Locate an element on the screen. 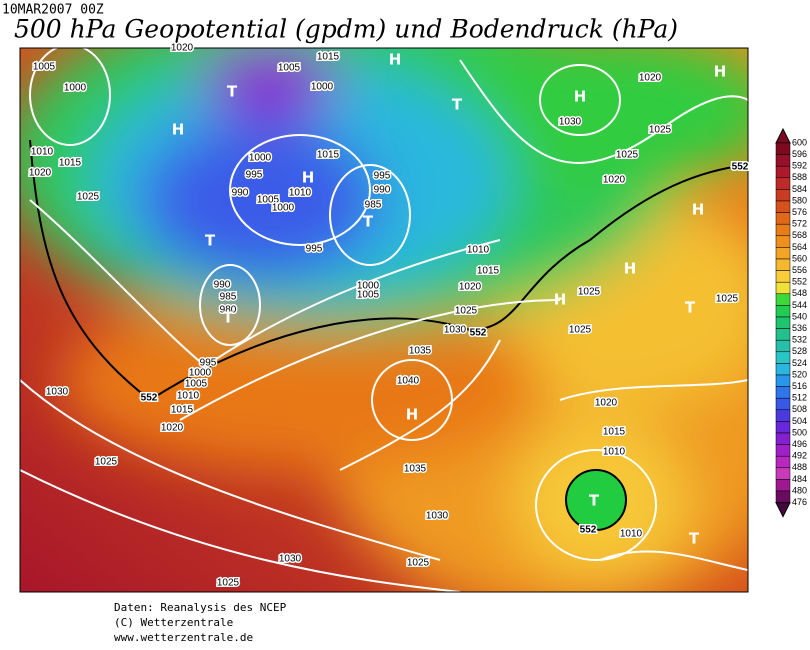  colorbar-tick-label: 556 is located at coordinates (799, 270).